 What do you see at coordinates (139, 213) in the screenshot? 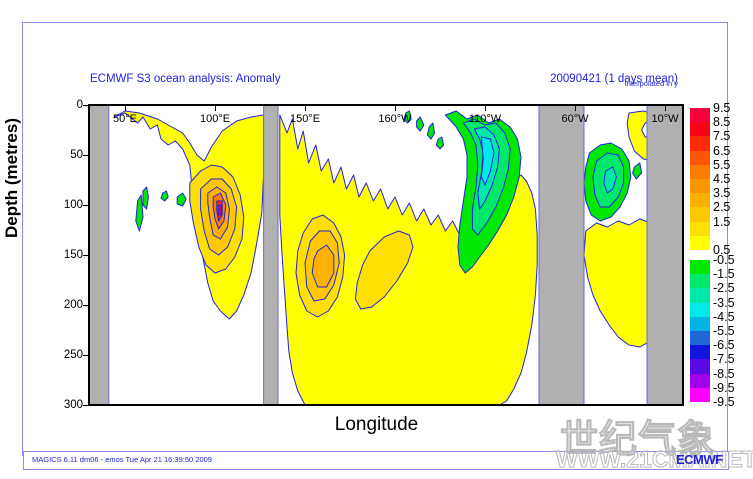
I see `contour-band-cool-west-b` at bounding box center [139, 213].